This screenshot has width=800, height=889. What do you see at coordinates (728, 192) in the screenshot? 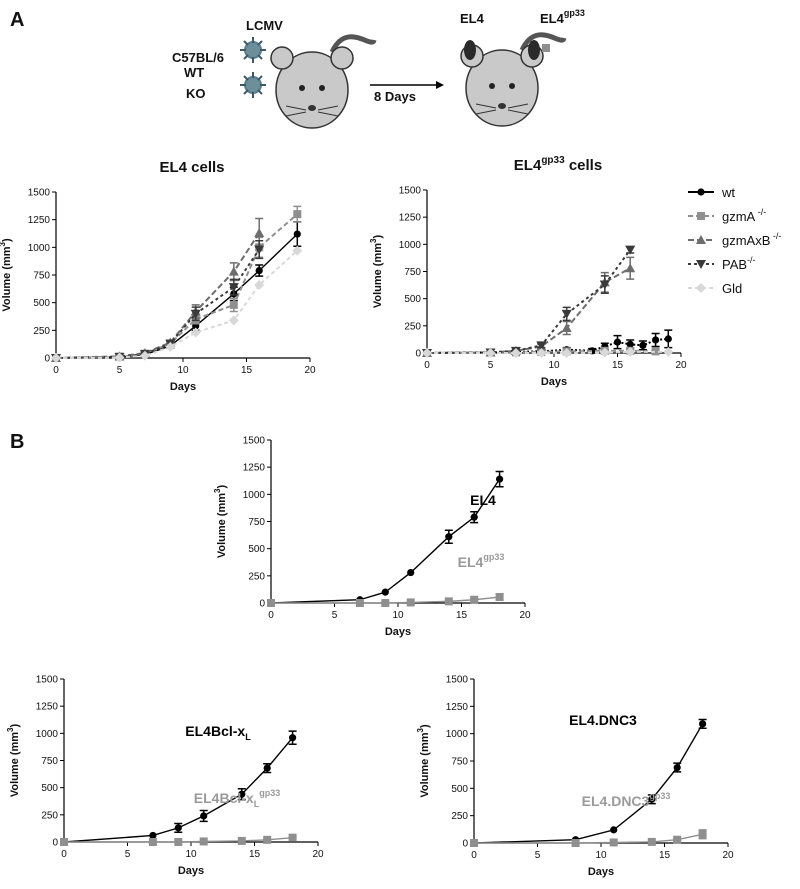
I see `legend-label: wt` at bounding box center [728, 192].